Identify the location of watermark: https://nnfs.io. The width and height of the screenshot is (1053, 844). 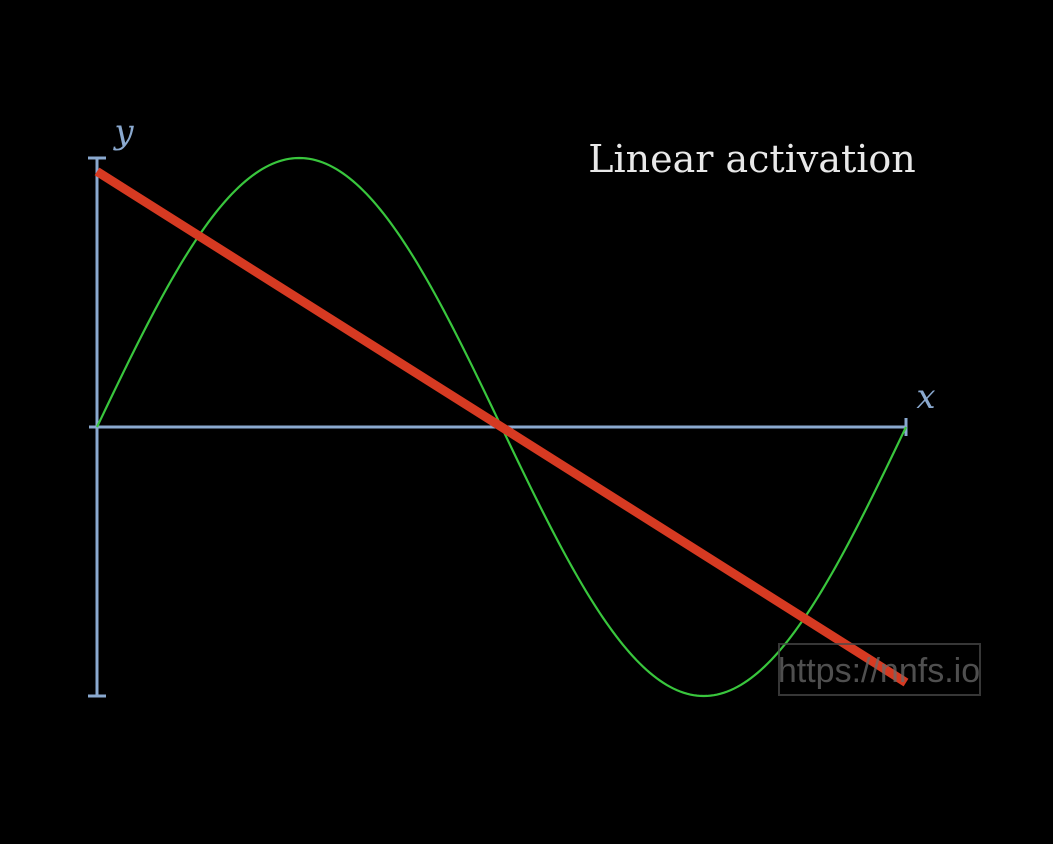
(879, 669).